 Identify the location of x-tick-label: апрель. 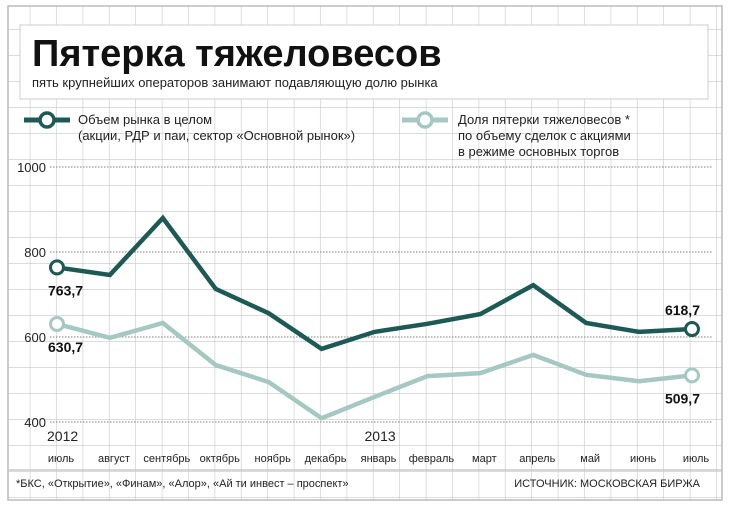
(537, 459).